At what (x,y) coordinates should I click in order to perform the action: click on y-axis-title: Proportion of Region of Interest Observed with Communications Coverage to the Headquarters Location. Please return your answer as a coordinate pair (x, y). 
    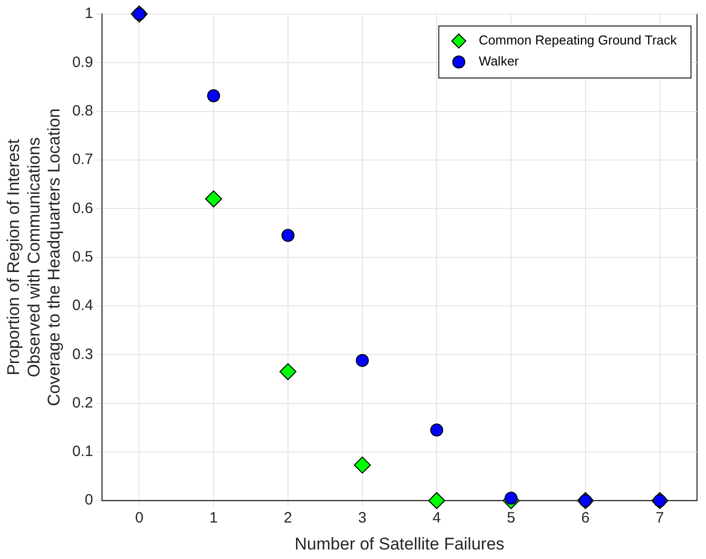
    Looking at the image, I should click on (34, 257).